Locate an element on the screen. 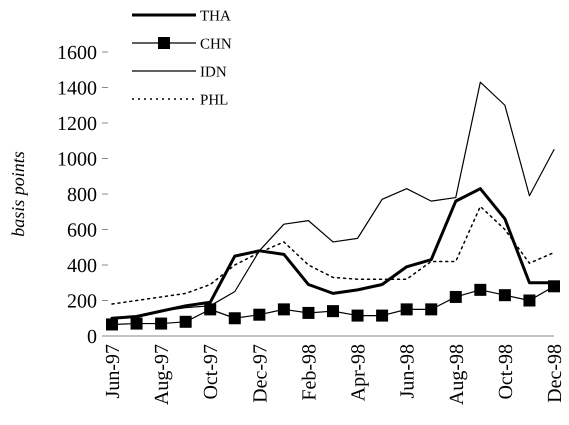  x-tick-label: Dec-98 is located at coordinates (555, 373).